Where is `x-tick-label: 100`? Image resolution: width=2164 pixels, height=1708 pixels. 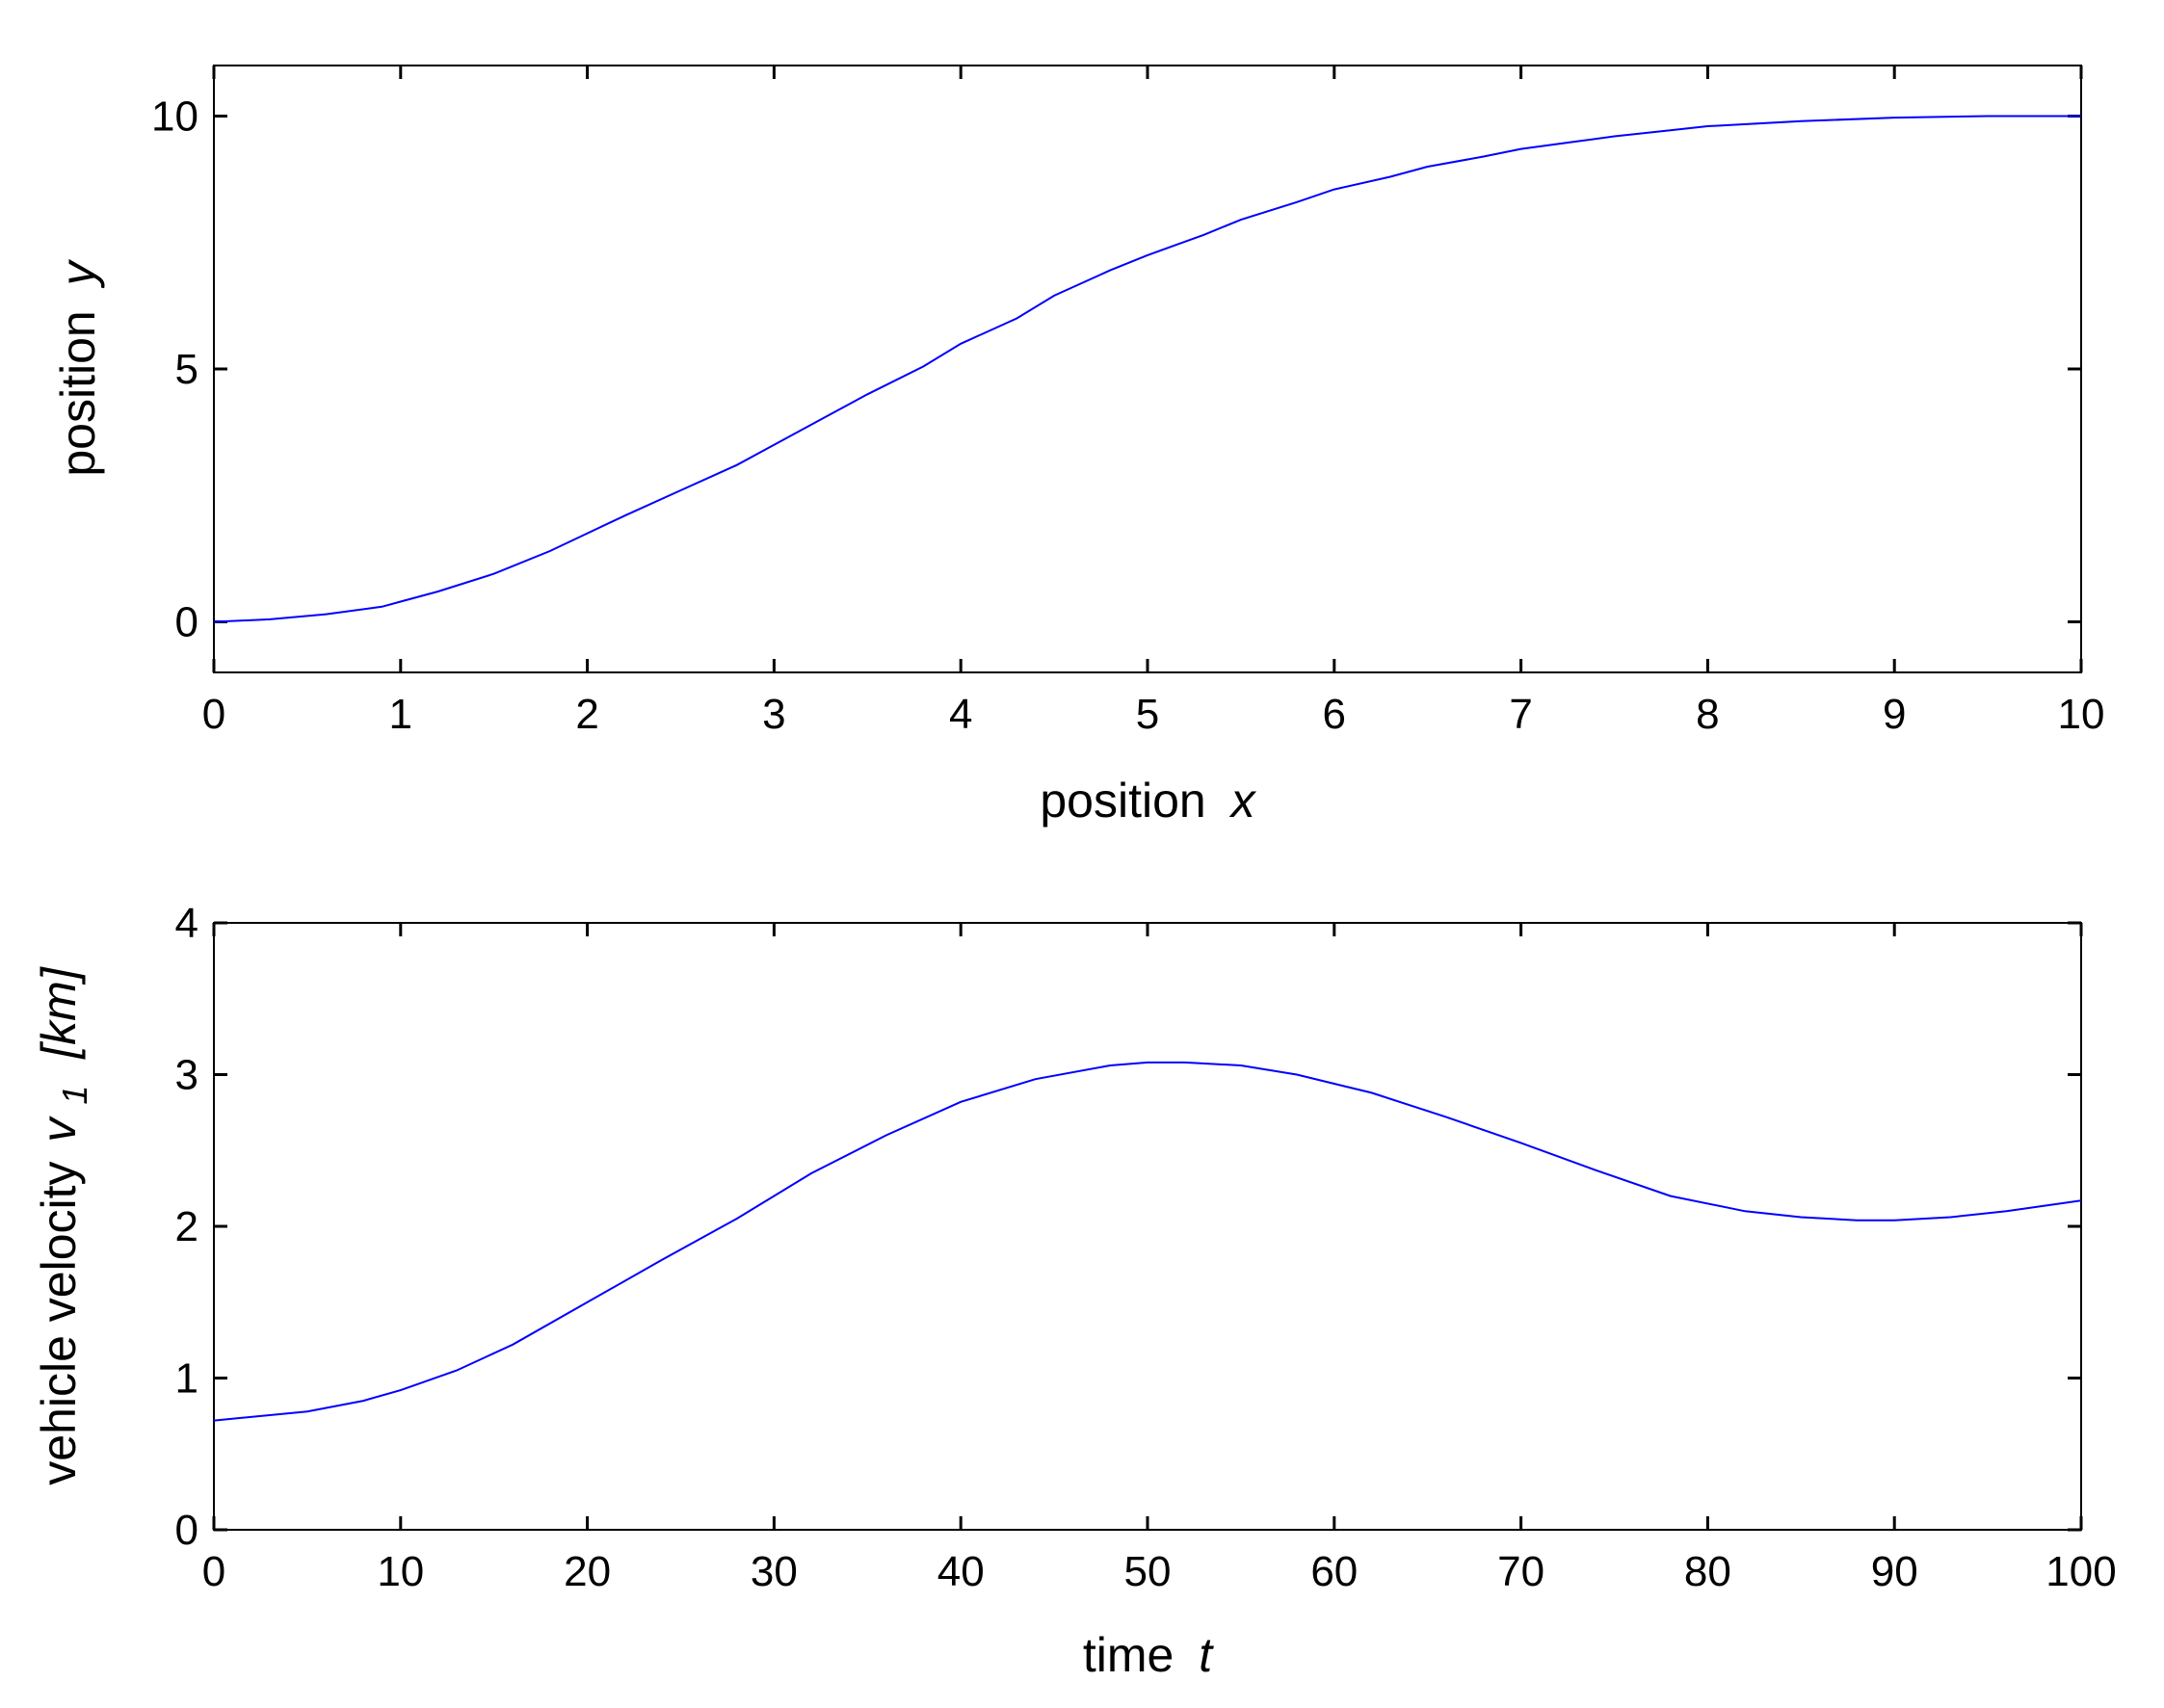 x-tick-label: 100 is located at coordinates (2080, 1572).